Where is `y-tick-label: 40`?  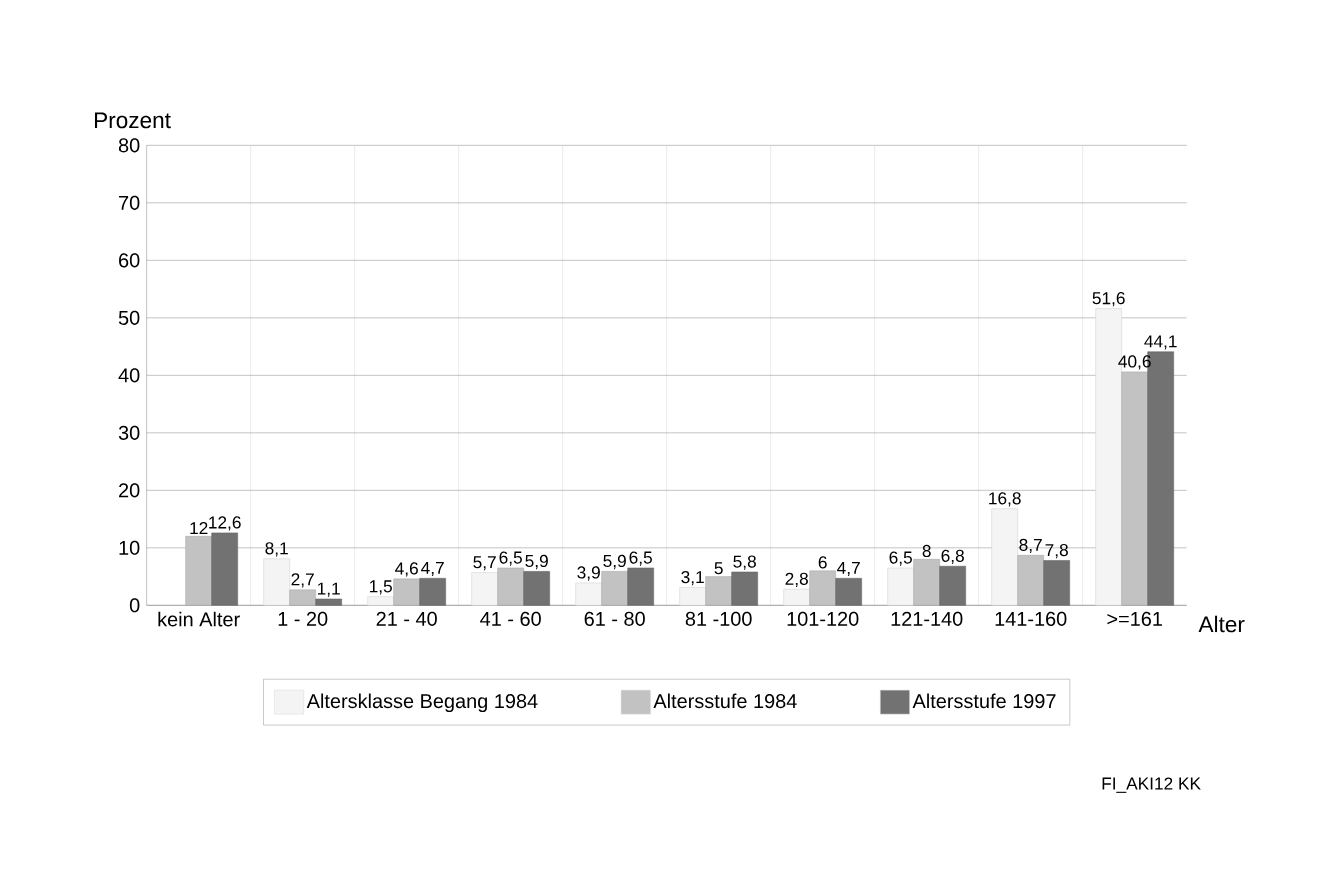
y-tick-label: 40 is located at coordinates (129, 375).